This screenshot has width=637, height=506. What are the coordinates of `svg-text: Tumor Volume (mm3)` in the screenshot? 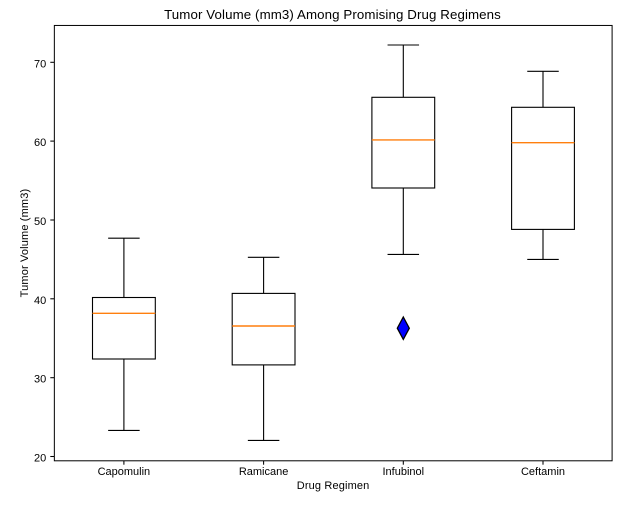 It's located at (25, 243).